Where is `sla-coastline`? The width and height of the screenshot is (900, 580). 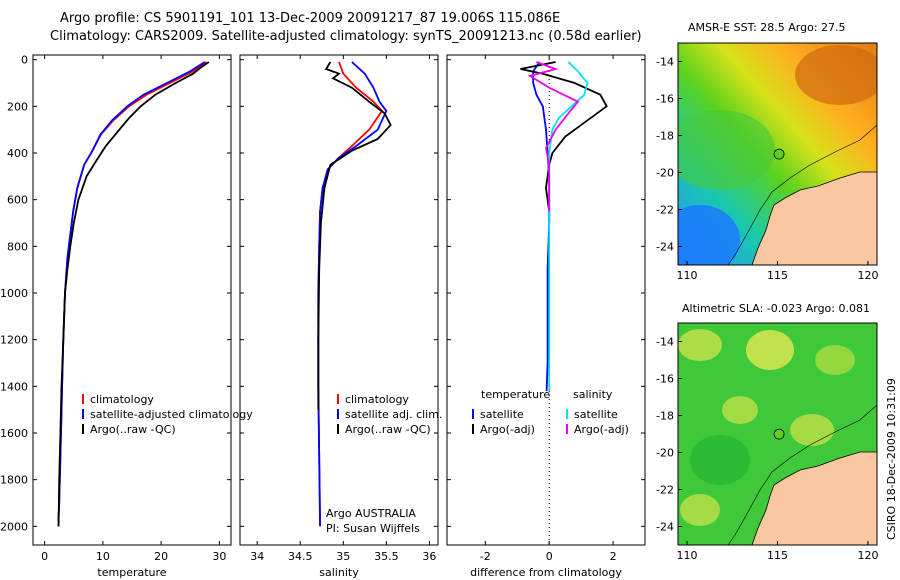
sla-coastline is located at coordinates (814, 498).